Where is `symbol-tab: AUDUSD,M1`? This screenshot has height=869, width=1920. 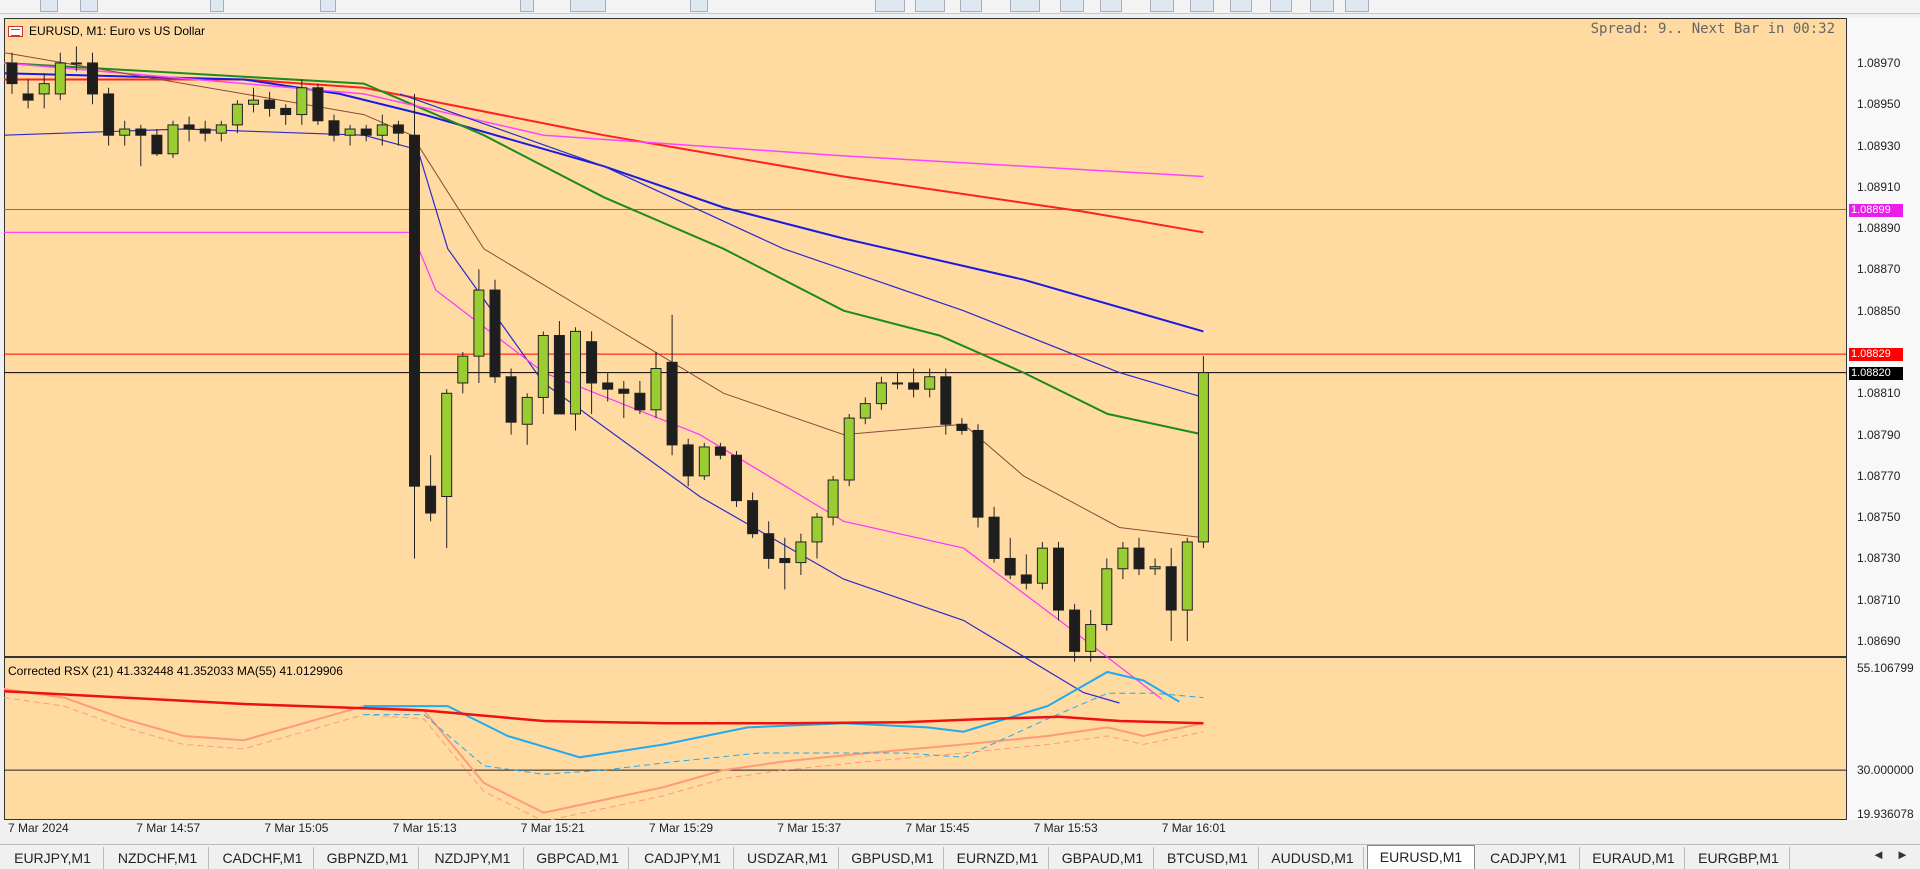 symbol-tab: AUDUSD,M1 is located at coordinates (1313, 858).